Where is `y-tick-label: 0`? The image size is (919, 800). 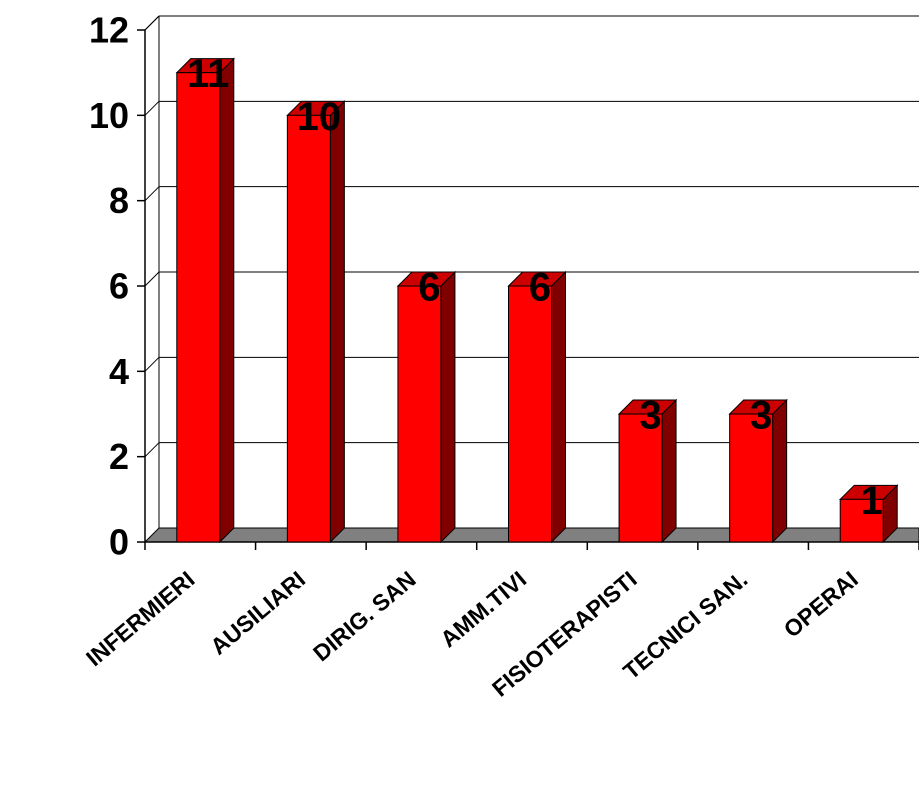
y-tick-label: 0 is located at coordinates (119, 542).